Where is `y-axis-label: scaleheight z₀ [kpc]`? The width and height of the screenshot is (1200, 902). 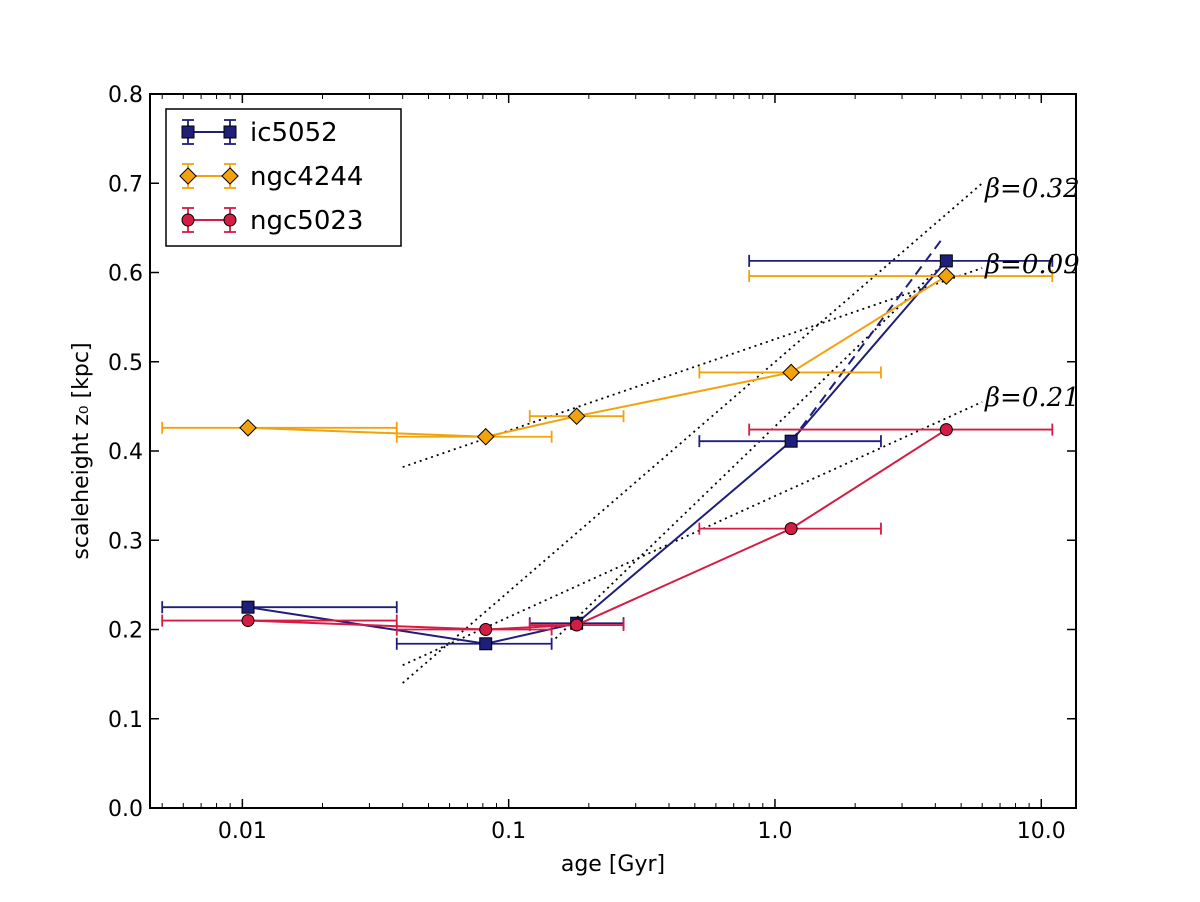
y-axis-label: scaleheight z₀ [kpc] is located at coordinates (81, 450).